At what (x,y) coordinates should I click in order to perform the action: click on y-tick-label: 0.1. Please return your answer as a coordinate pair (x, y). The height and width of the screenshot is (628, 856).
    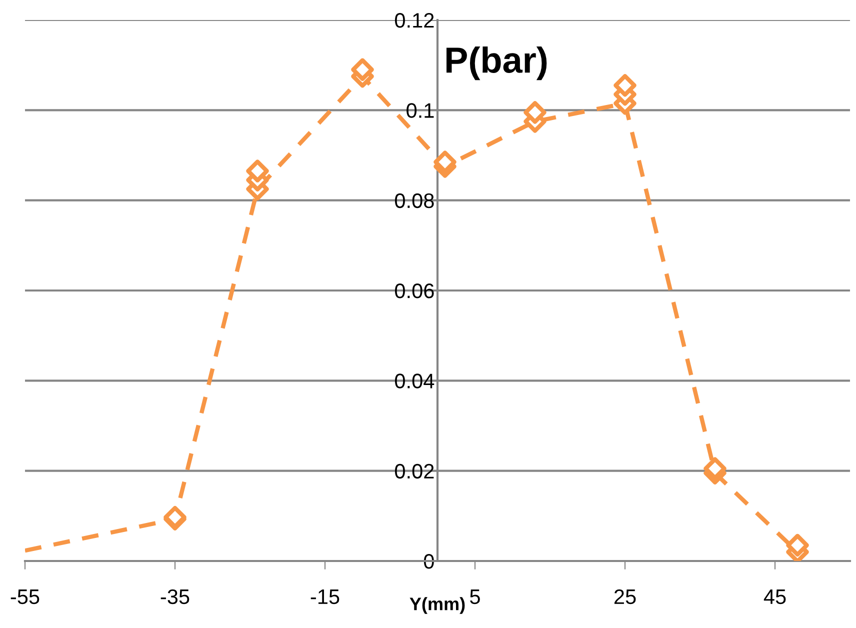
    Looking at the image, I should click on (420, 110).